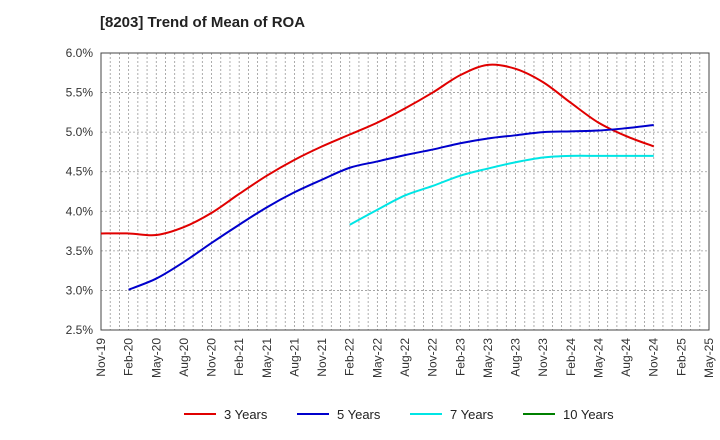 The width and height of the screenshot is (720, 440). Describe the element at coordinates (654, 357) in the screenshot. I see `x-tick-label: Nov-24` at that location.